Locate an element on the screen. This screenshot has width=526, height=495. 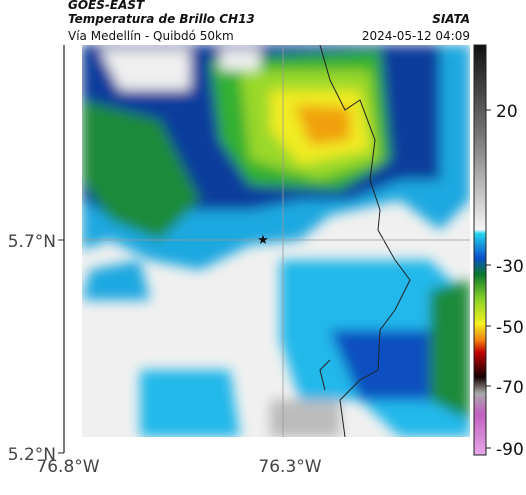
lat-label: 5.2°N is located at coordinates (32, 455).